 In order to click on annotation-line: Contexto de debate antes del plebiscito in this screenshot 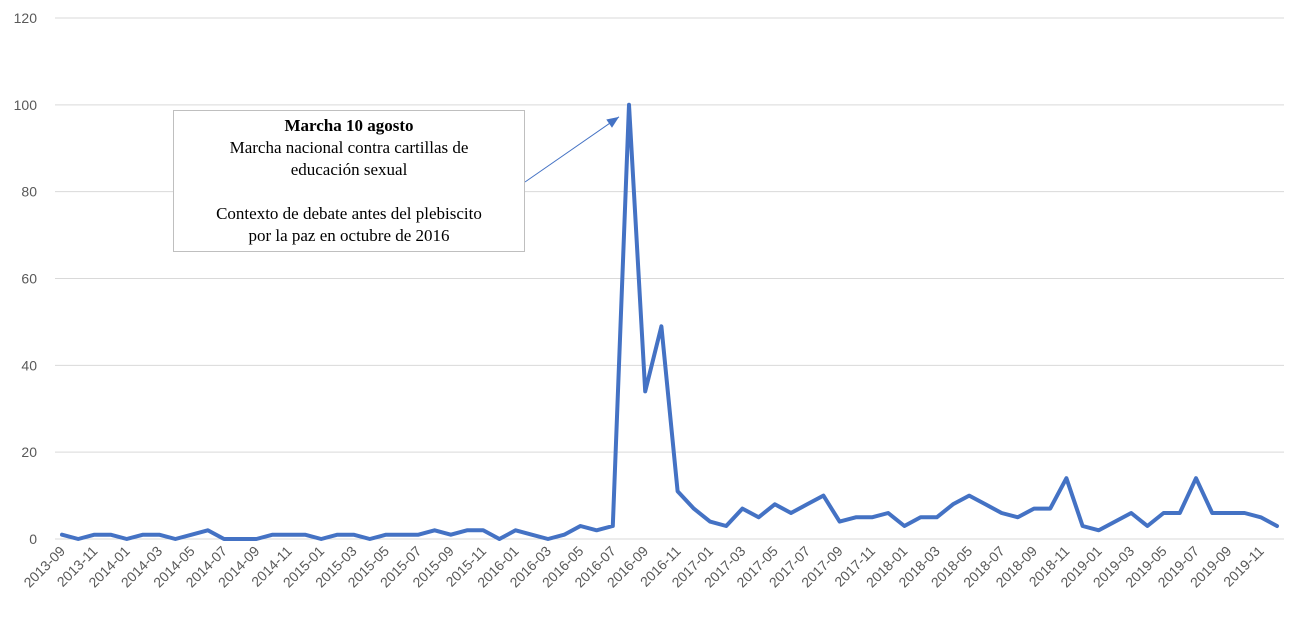, I will do `click(349, 213)`.